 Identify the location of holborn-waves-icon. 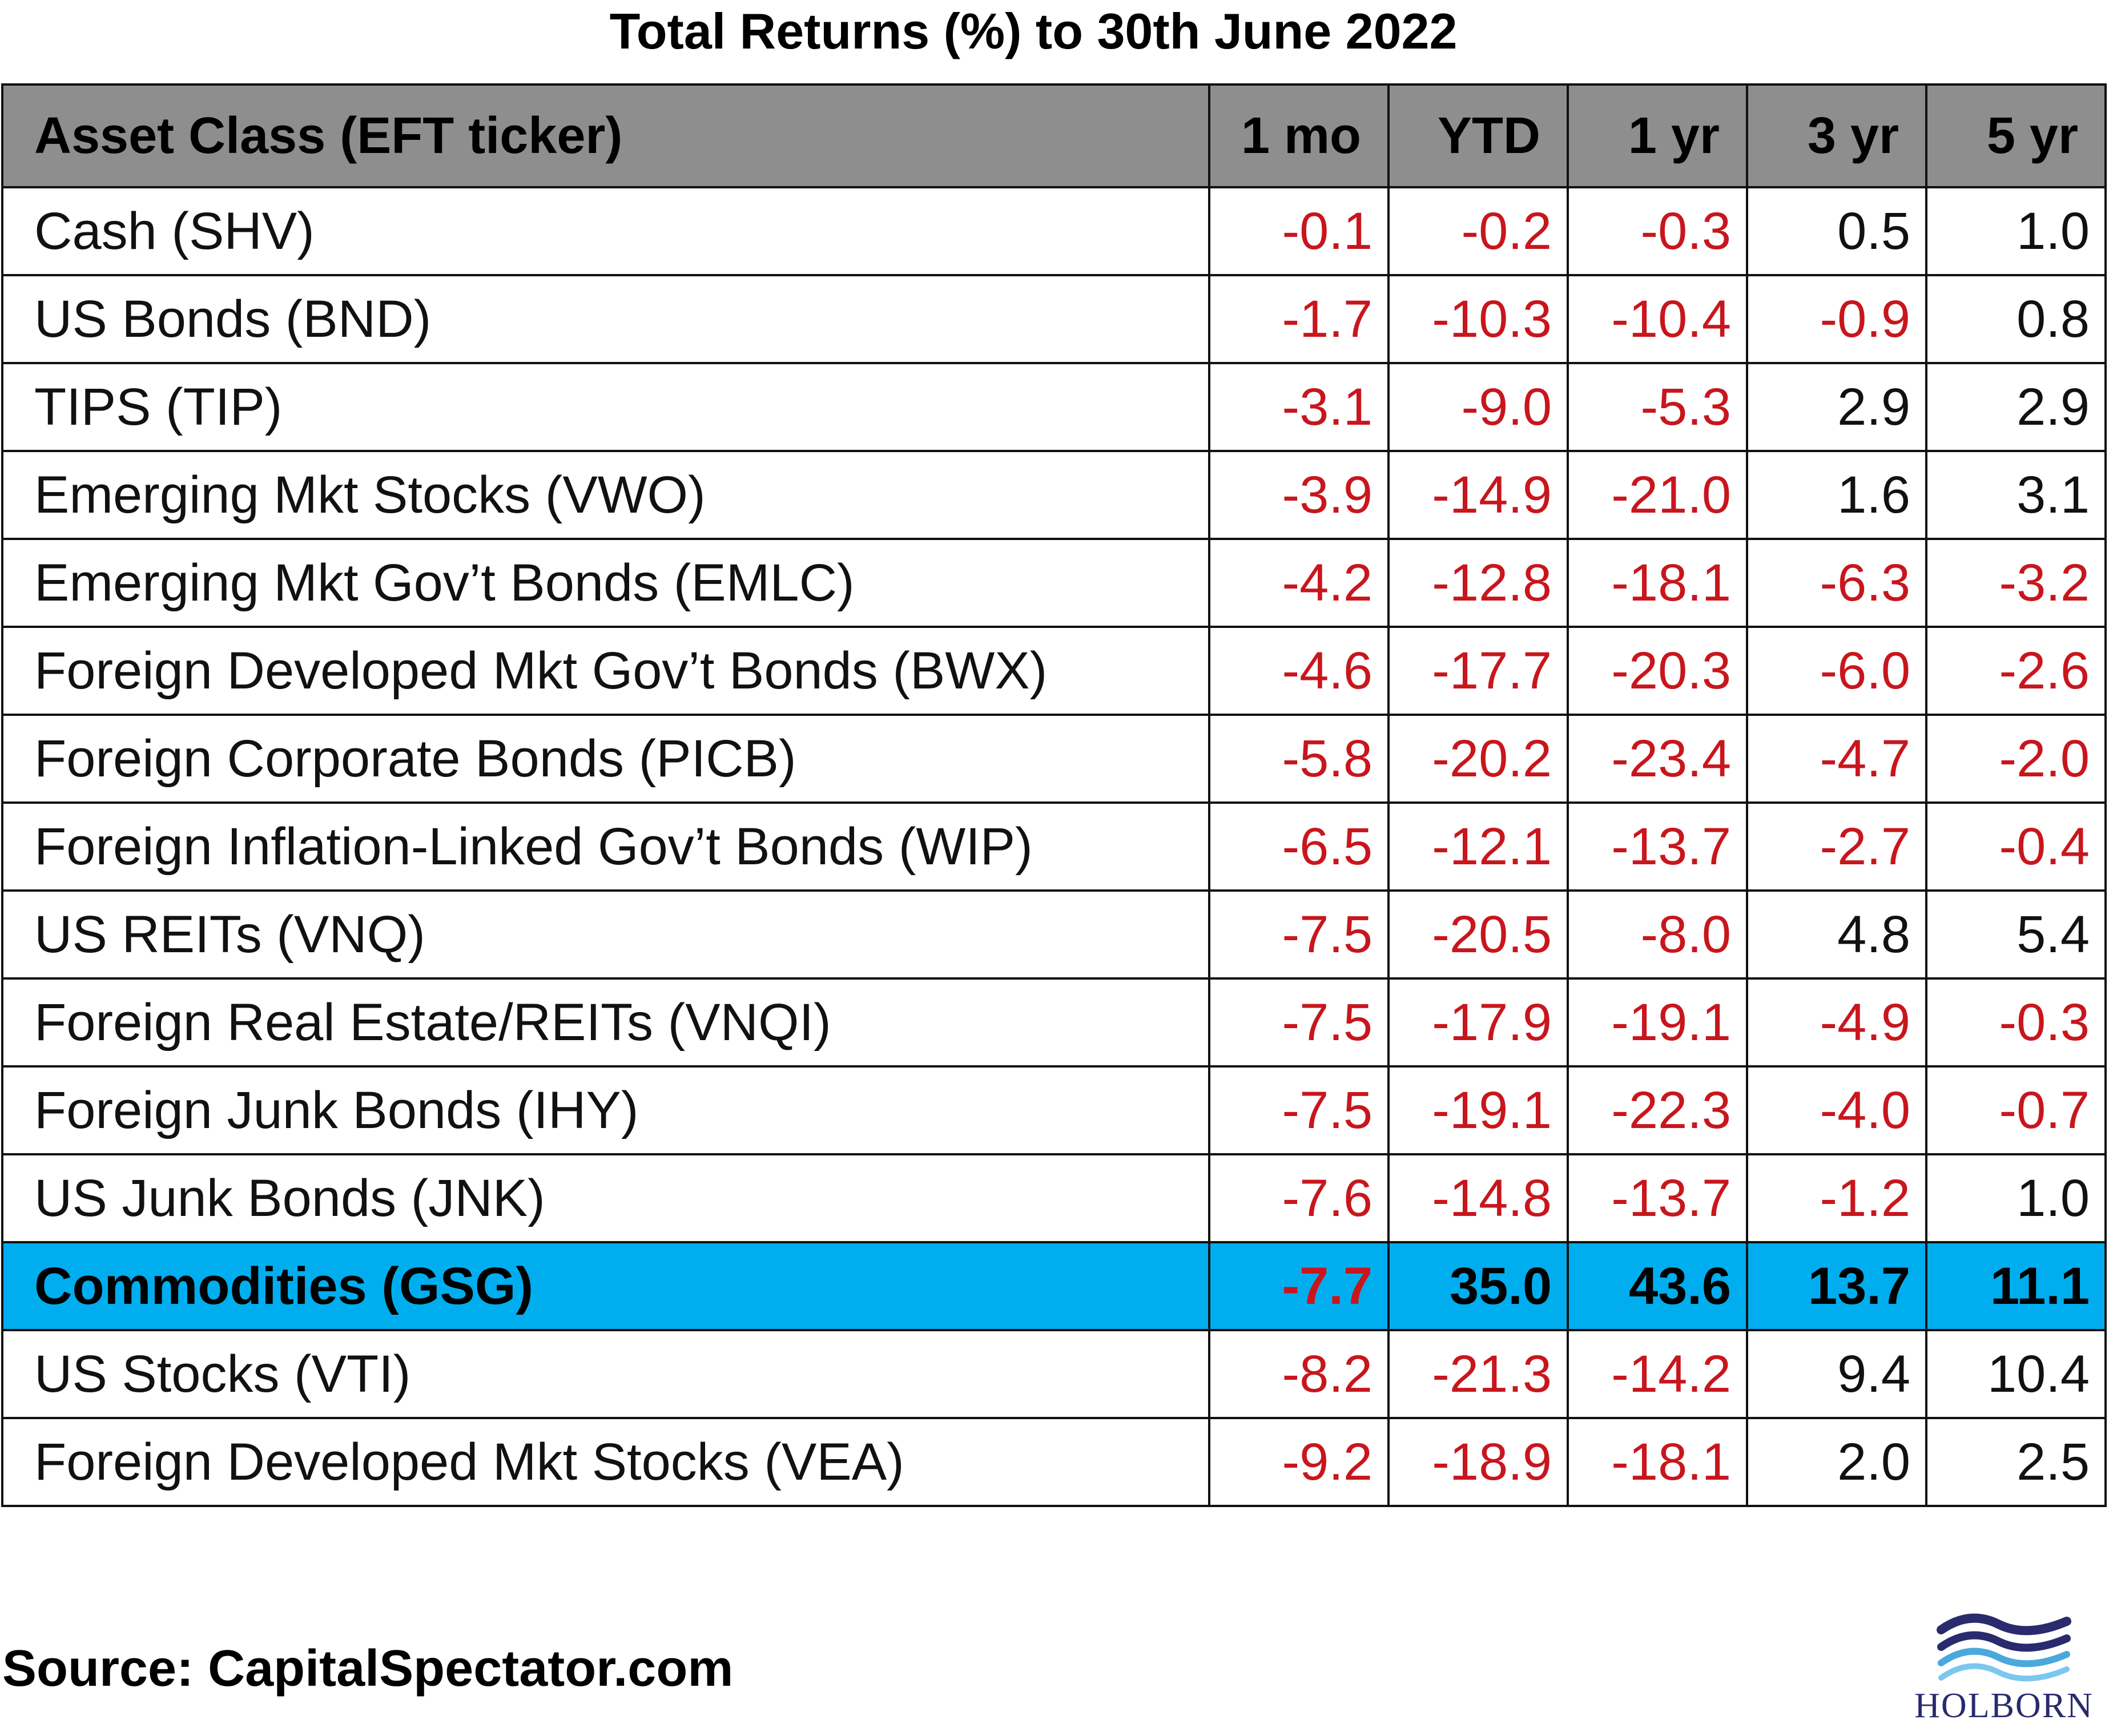
(2004, 1648).